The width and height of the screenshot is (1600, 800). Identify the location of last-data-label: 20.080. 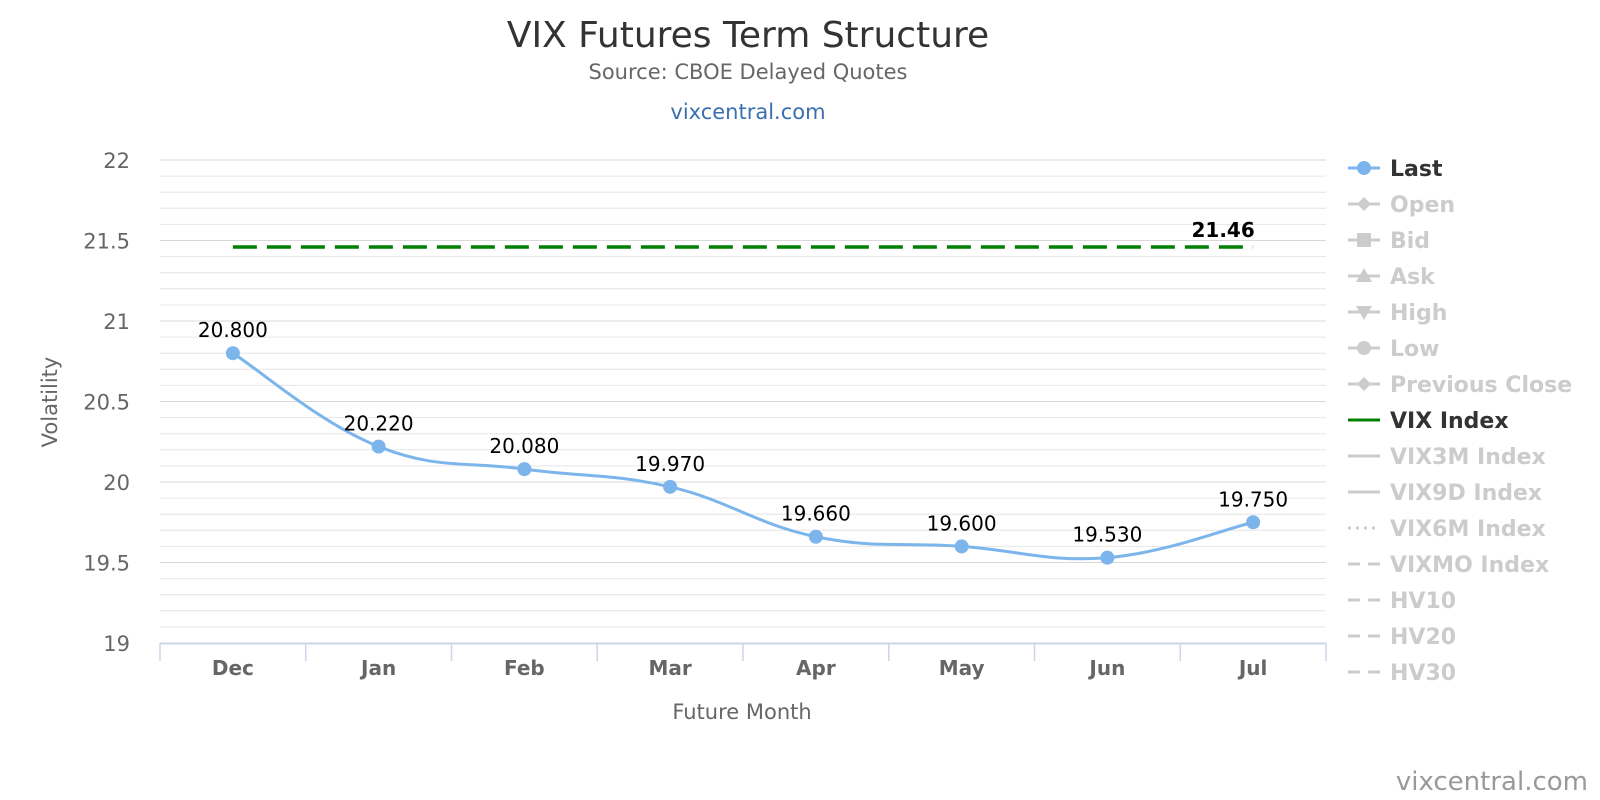
(524, 446).